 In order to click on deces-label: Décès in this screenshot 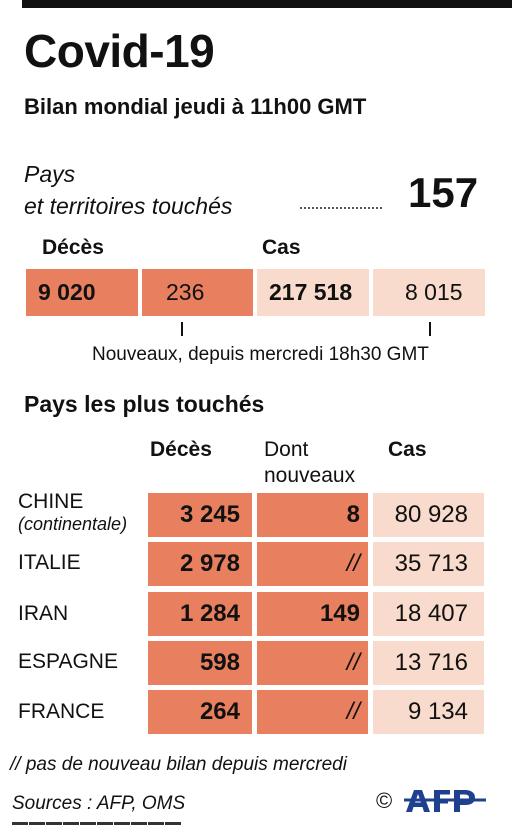, I will do `click(73, 247)`.